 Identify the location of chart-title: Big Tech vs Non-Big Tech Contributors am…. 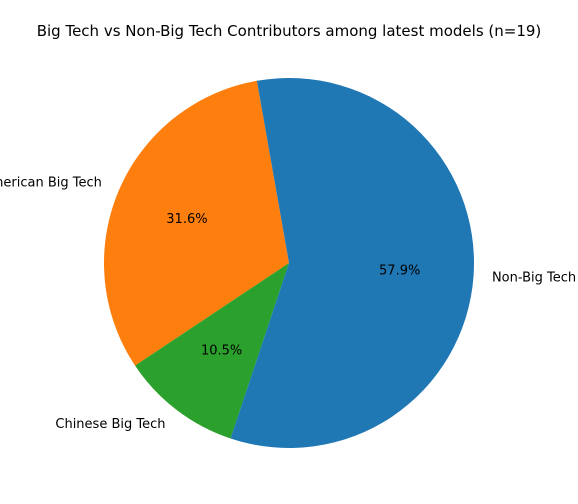
(289, 31).